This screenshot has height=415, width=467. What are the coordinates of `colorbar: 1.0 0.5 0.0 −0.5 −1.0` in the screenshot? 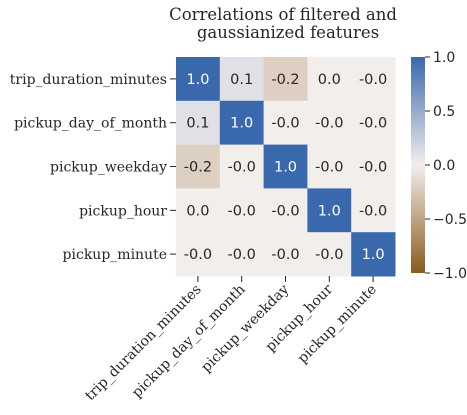 It's located at (439, 166).